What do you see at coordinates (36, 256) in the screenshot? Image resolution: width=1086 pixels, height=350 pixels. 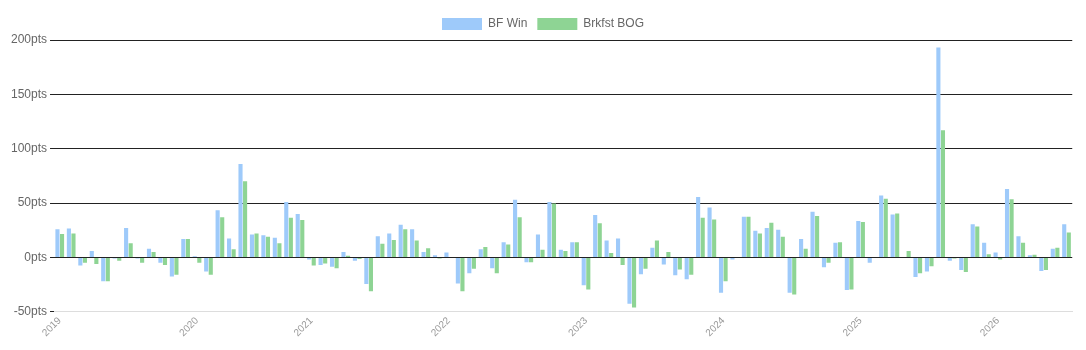 I see `y-tick-label: 0pts` at bounding box center [36, 256].